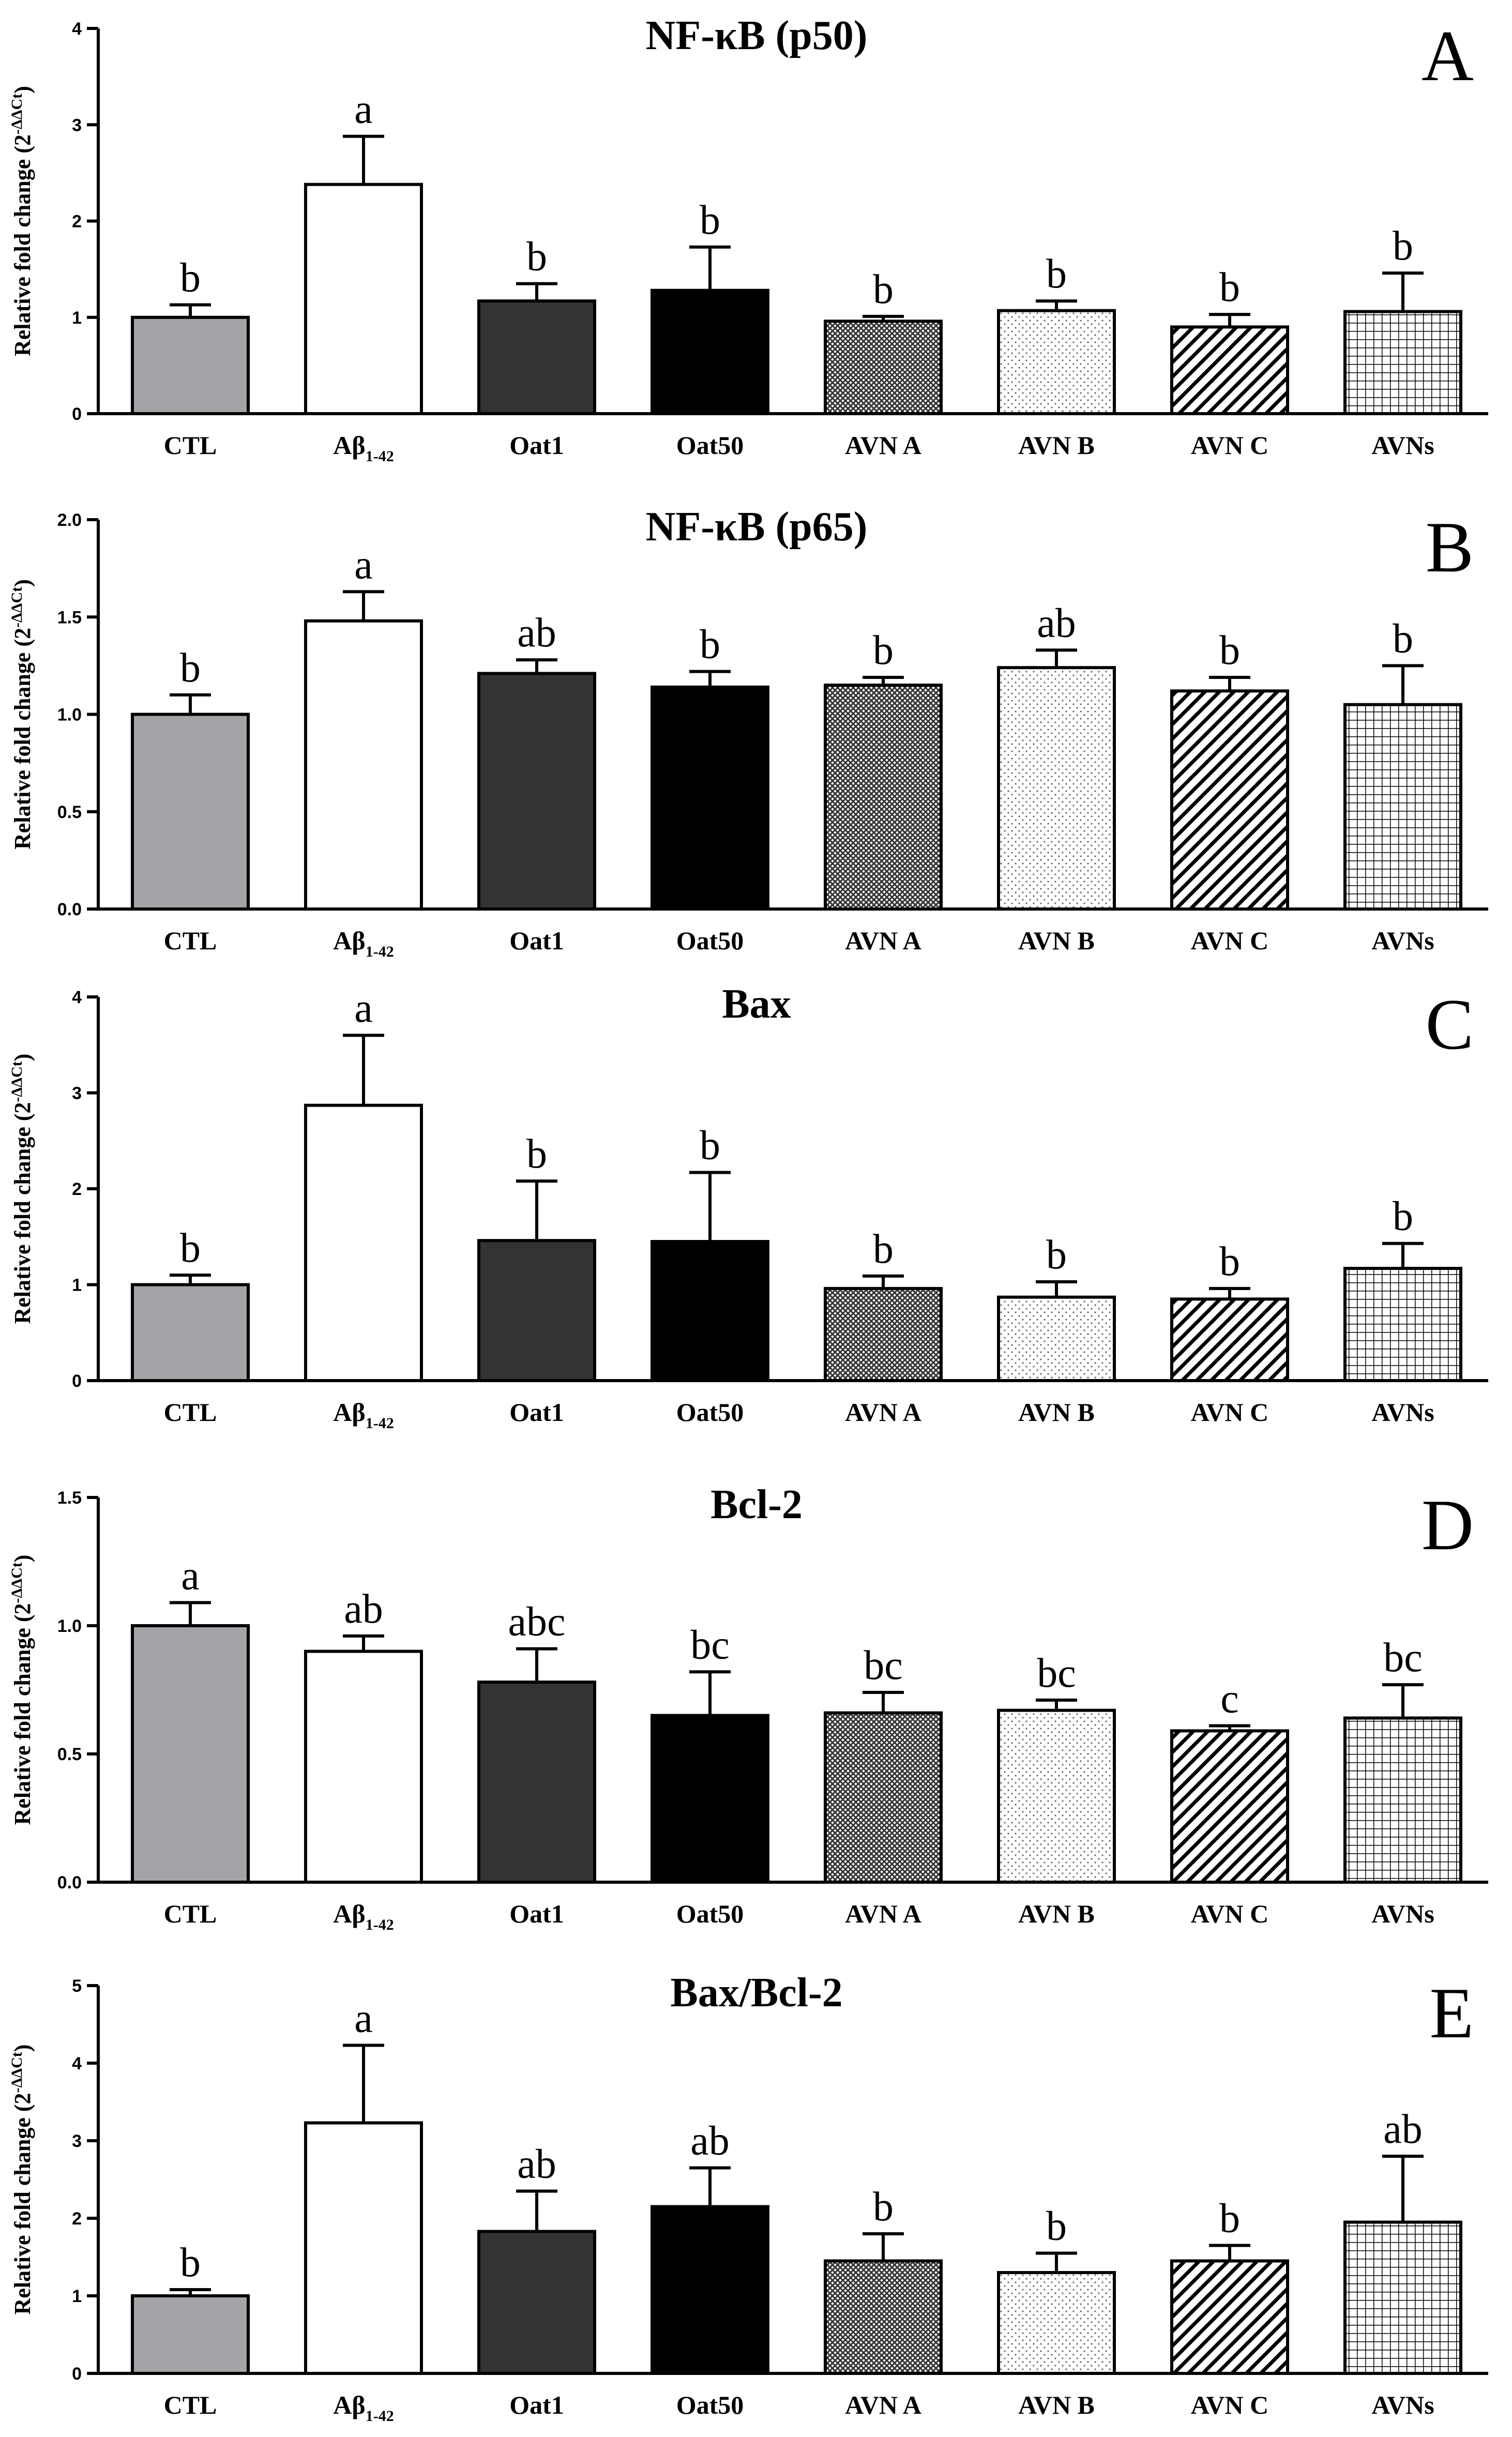 This screenshot has width=1512, height=2437. What do you see at coordinates (756, 1993) in the screenshot?
I see `chart-title: Bax/Bcl-2` at bounding box center [756, 1993].